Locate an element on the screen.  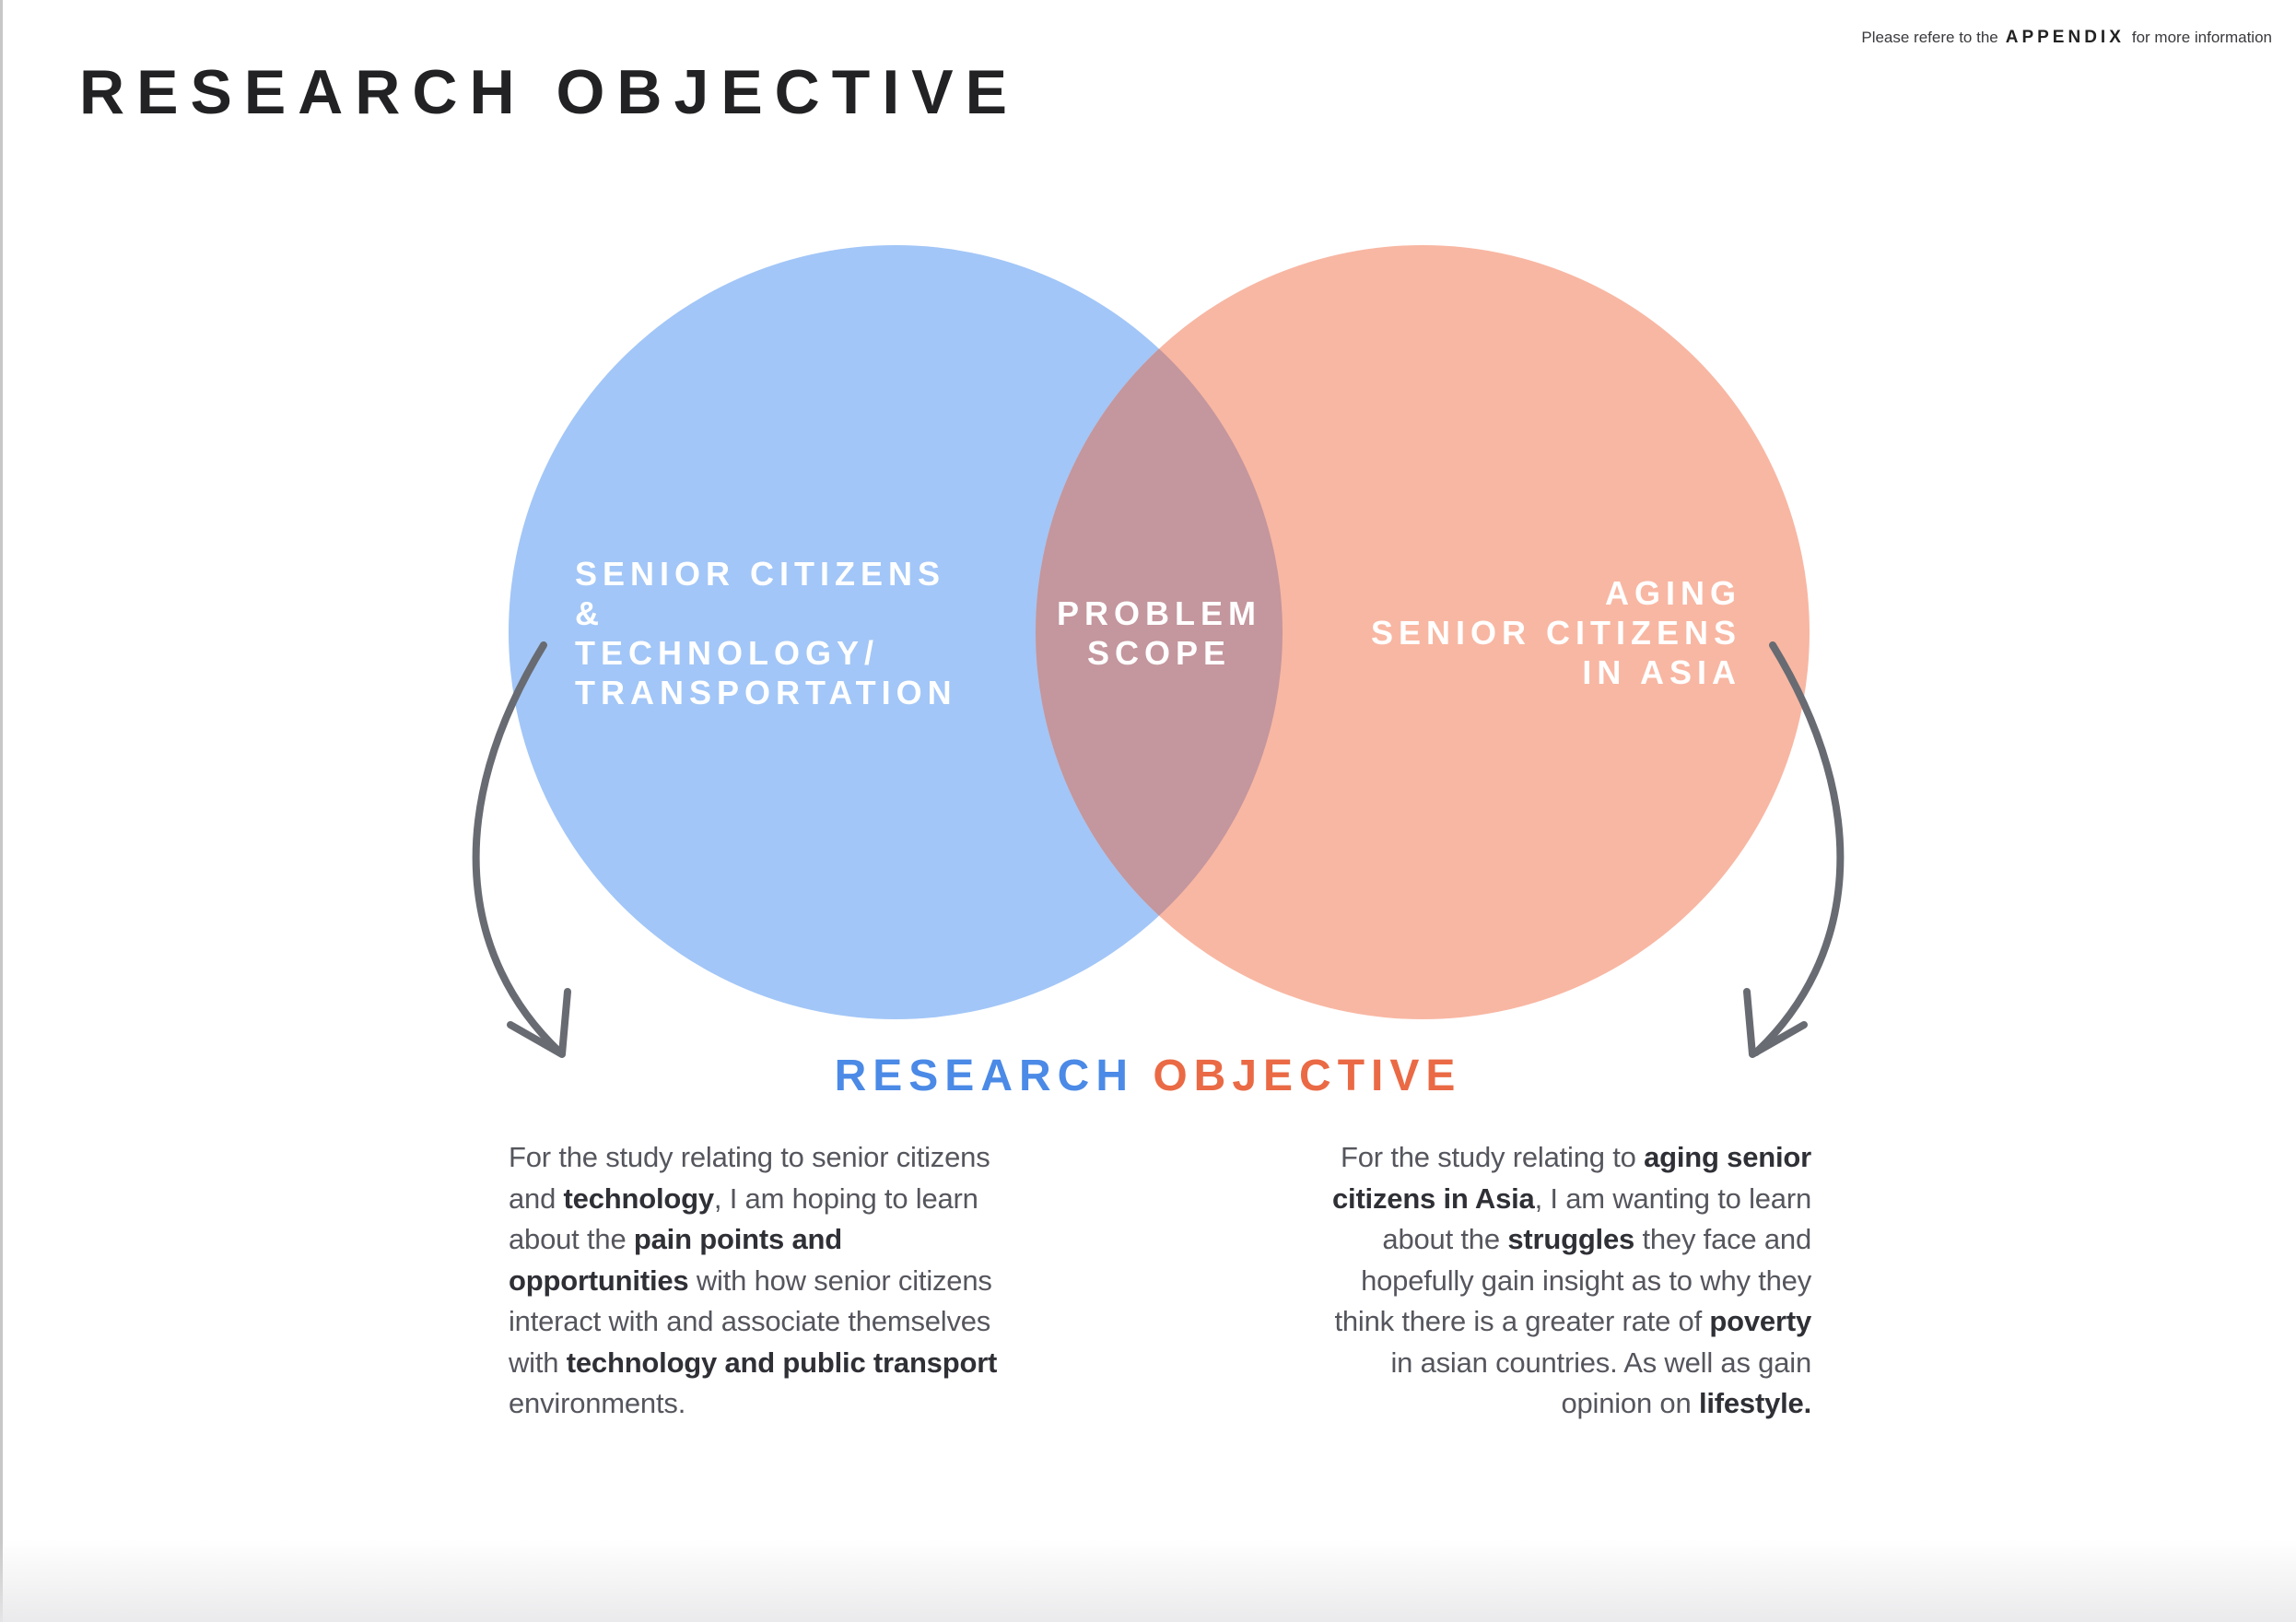
left-circle-label-line: & is located at coordinates (590, 613).